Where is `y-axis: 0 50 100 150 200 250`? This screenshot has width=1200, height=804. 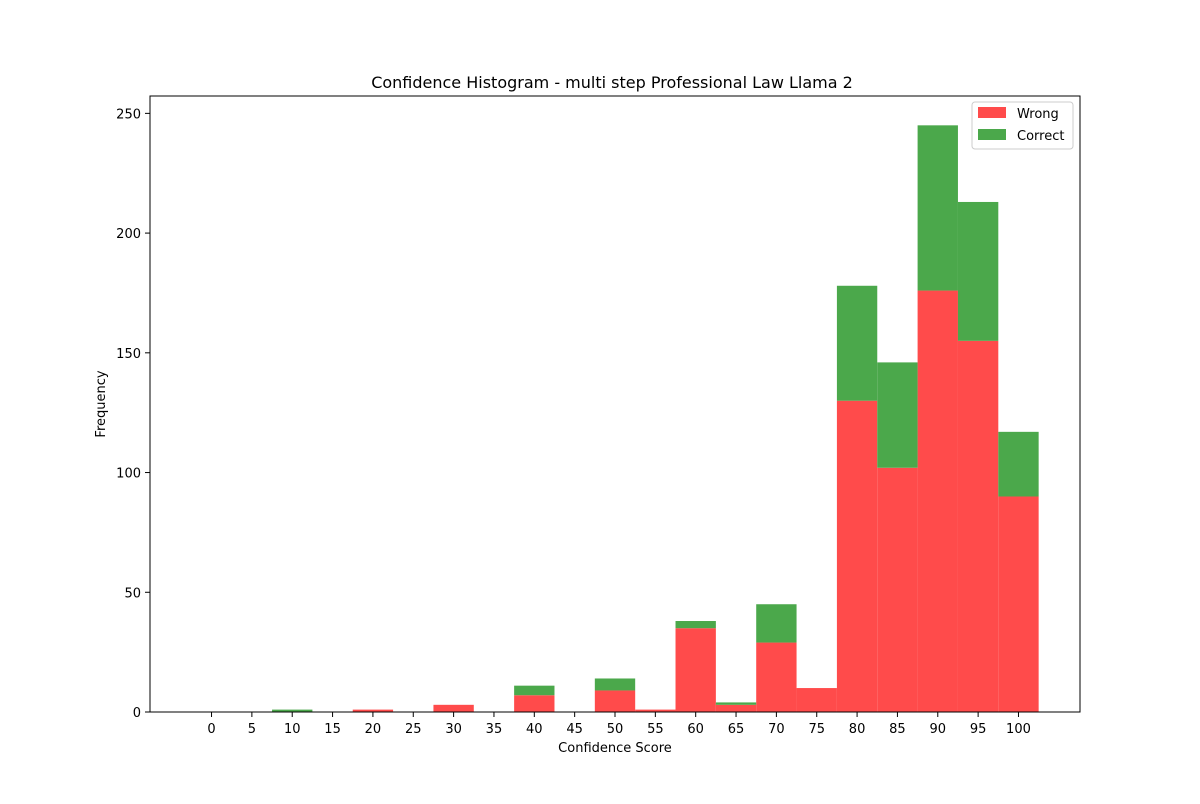 y-axis: 0 50 100 150 200 250 is located at coordinates (133, 414).